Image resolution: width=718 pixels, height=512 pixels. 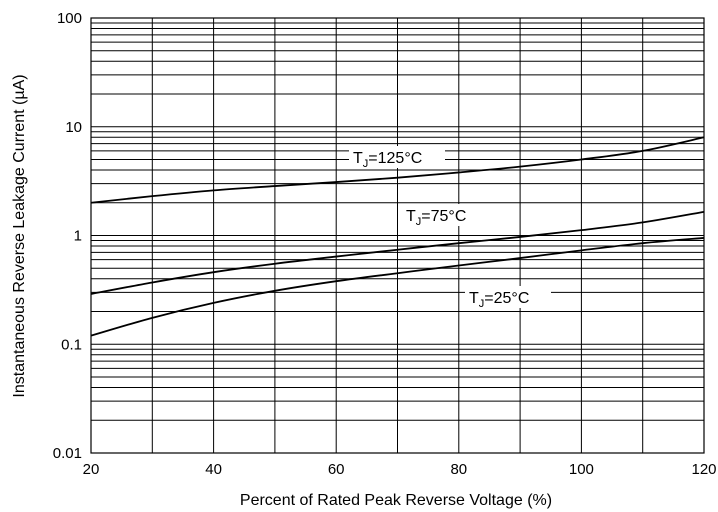 I want to click on y-tick-label: 100, so click(x=69, y=18).